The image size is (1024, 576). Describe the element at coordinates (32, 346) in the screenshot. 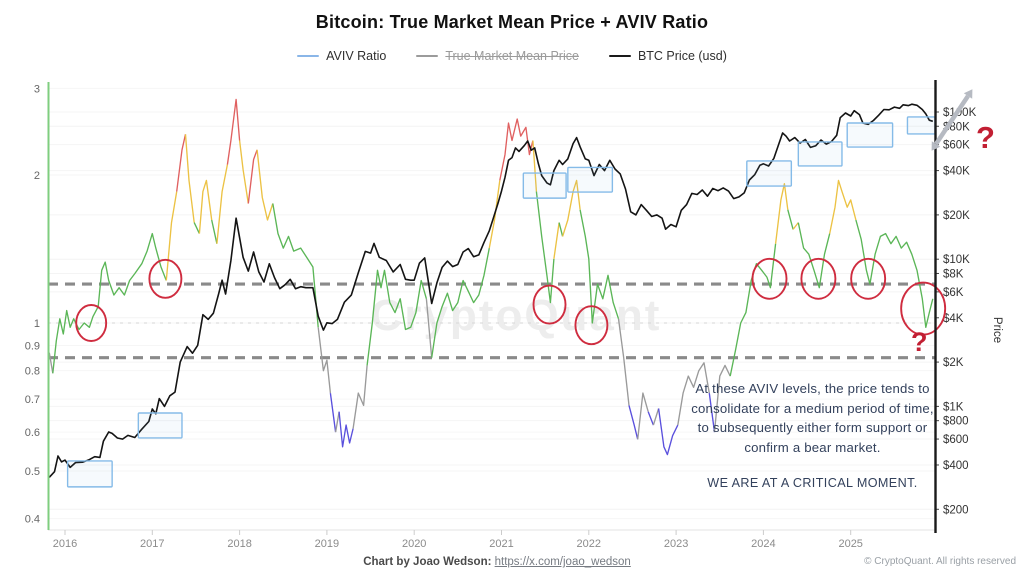

I see `svg-text: 0.9` at that location.